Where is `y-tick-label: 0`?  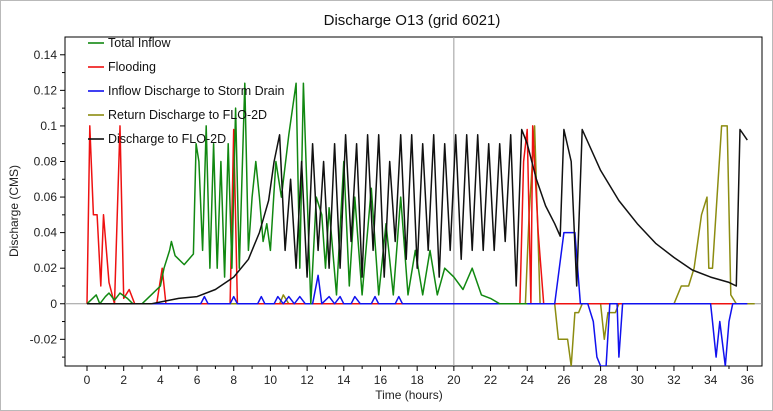
y-tick-label: 0 is located at coordinates (53, 304).